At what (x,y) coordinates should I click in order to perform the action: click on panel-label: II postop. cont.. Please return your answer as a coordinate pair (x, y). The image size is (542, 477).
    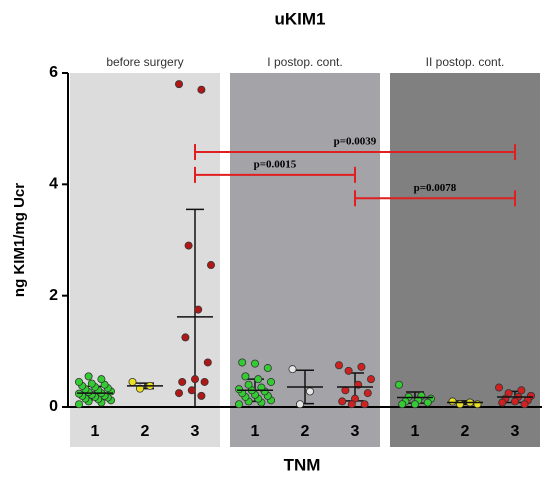
    Looking at the image, I should click on (465, 62).